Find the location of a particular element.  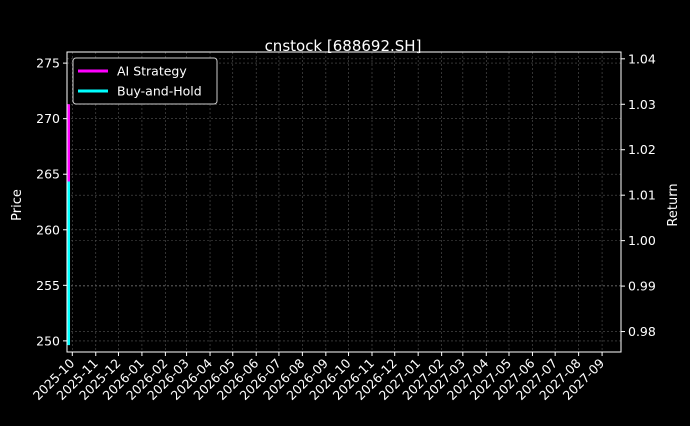

y-tick-label: 265 is located at coordinates (48, 174).